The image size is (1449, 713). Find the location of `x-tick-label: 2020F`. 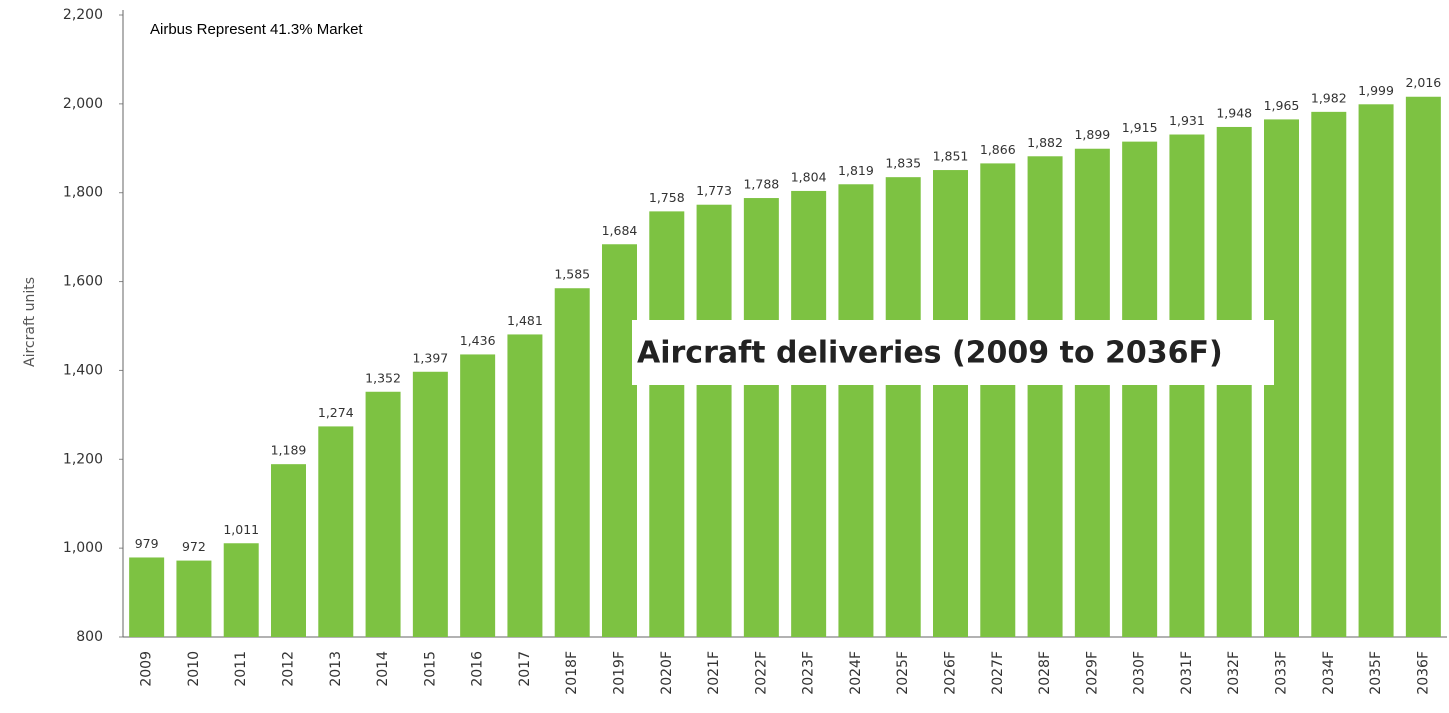

x-tick-label: 2020F is located at coordinates (667, 673).